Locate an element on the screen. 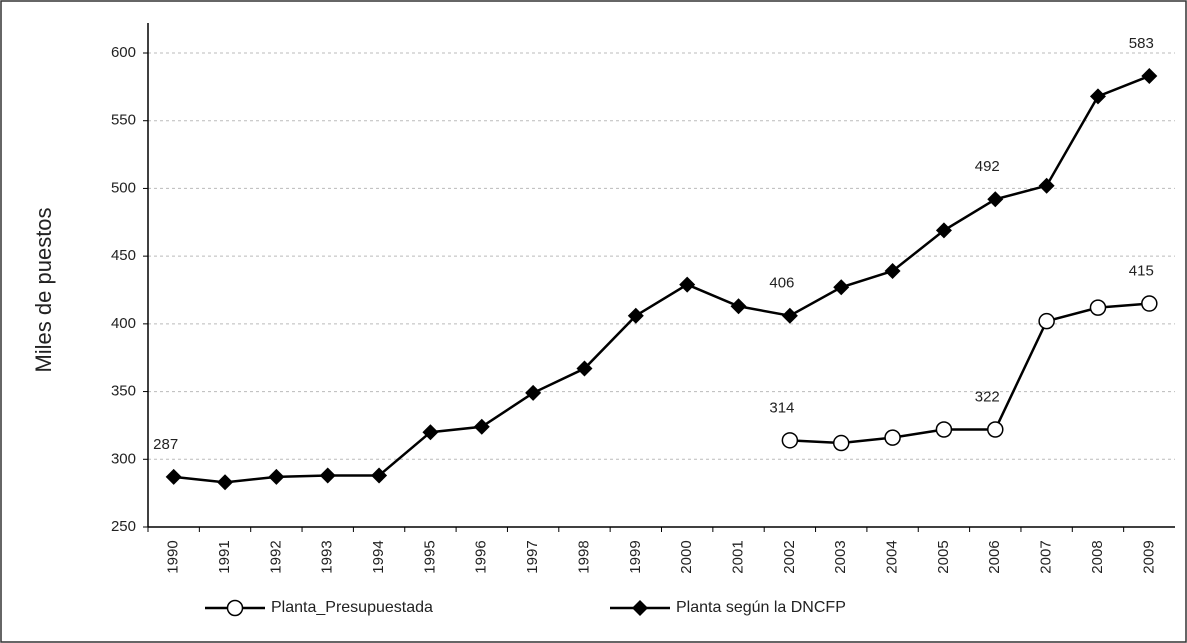 The image size is (1187, 643). data-label: 492 is located at coordinates (987, 166).